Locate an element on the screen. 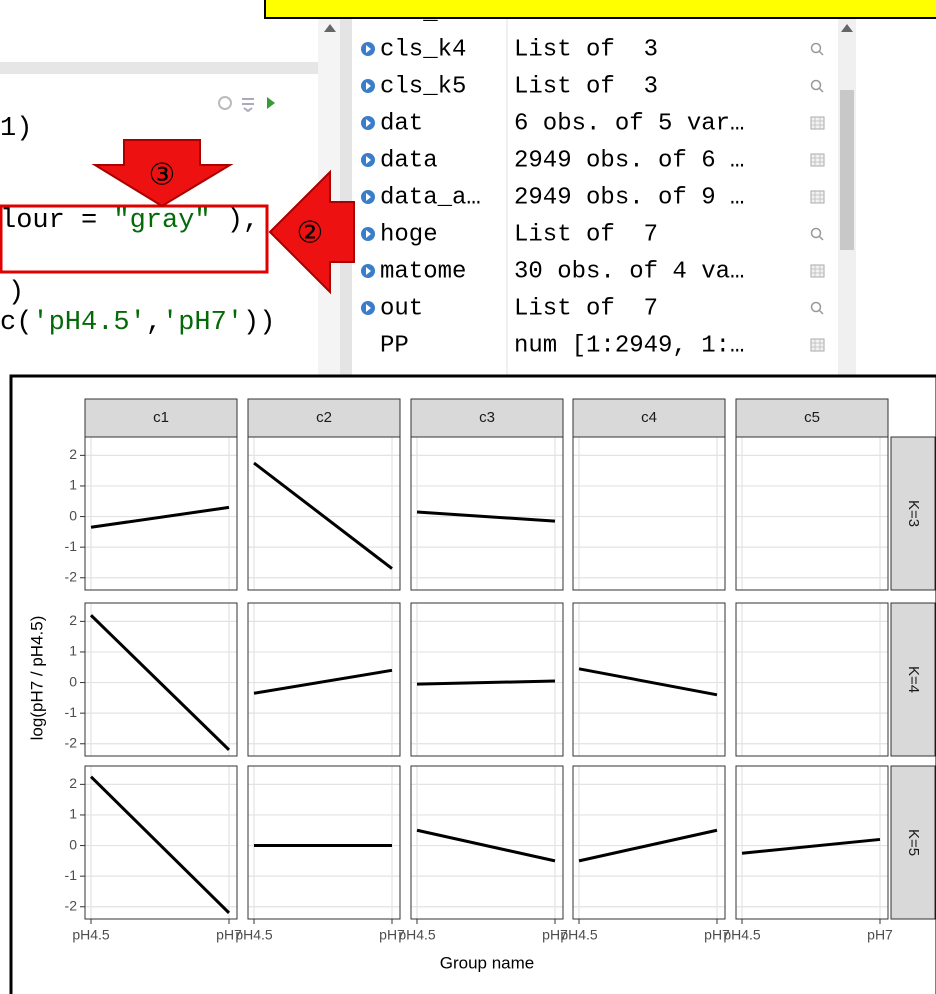 The width and height of the screenshot is (936, 994). sort-icon is located at coordinates (248, 105).